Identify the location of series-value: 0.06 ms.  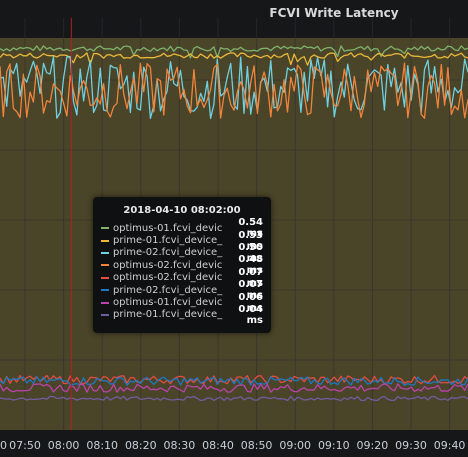
(250, 302).